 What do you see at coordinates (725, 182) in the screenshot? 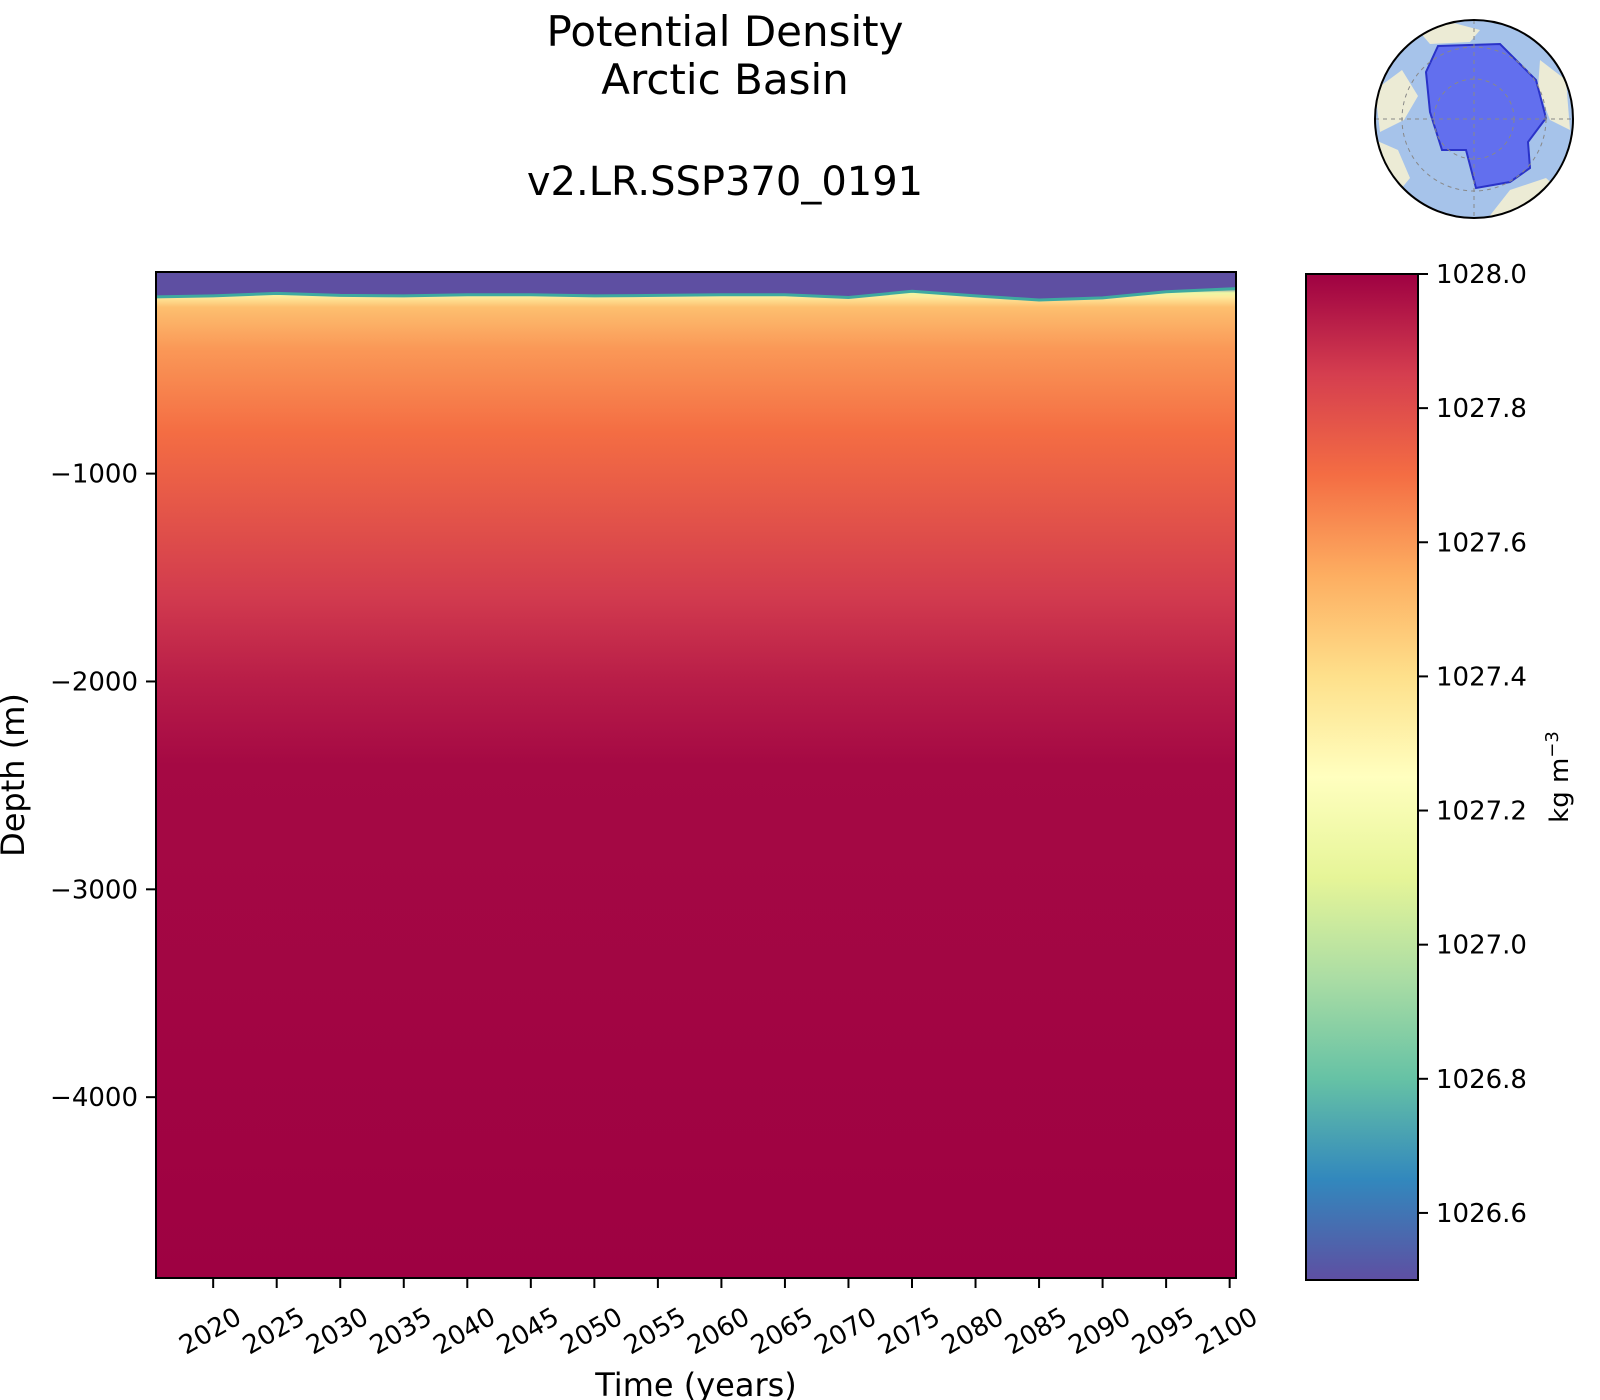
I see `chart-subtitle: v2.LR.SSP370_0191` at bounding box center [725, 182].